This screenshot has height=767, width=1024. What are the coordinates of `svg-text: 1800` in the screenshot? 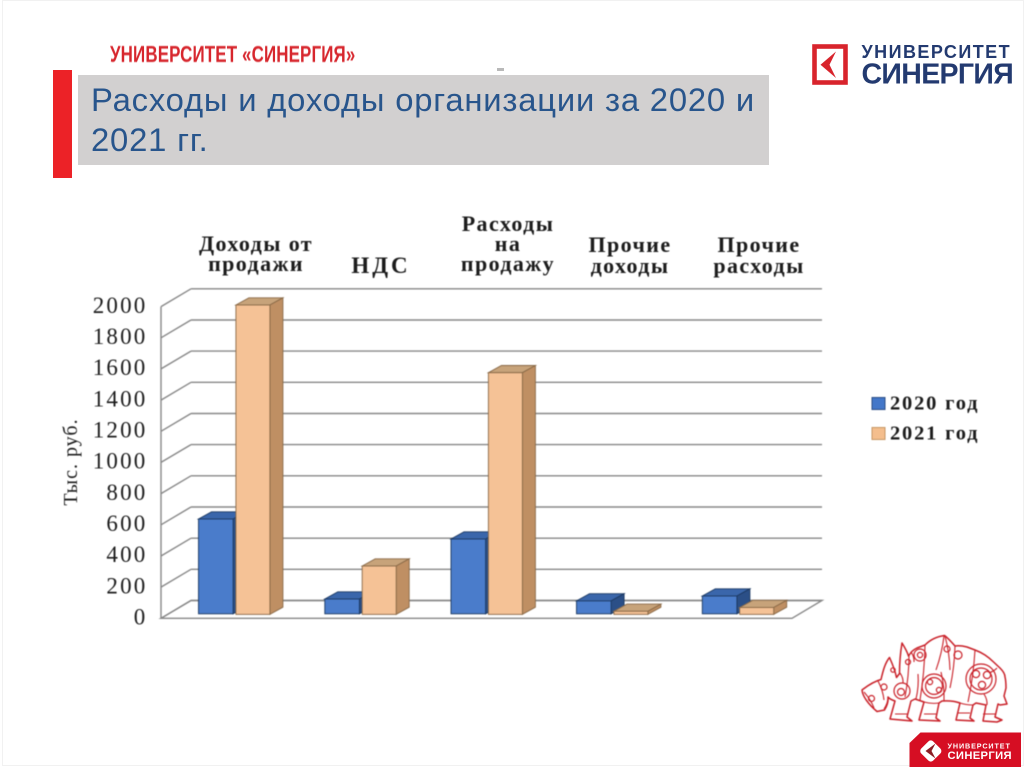 It's located at (120, 336).